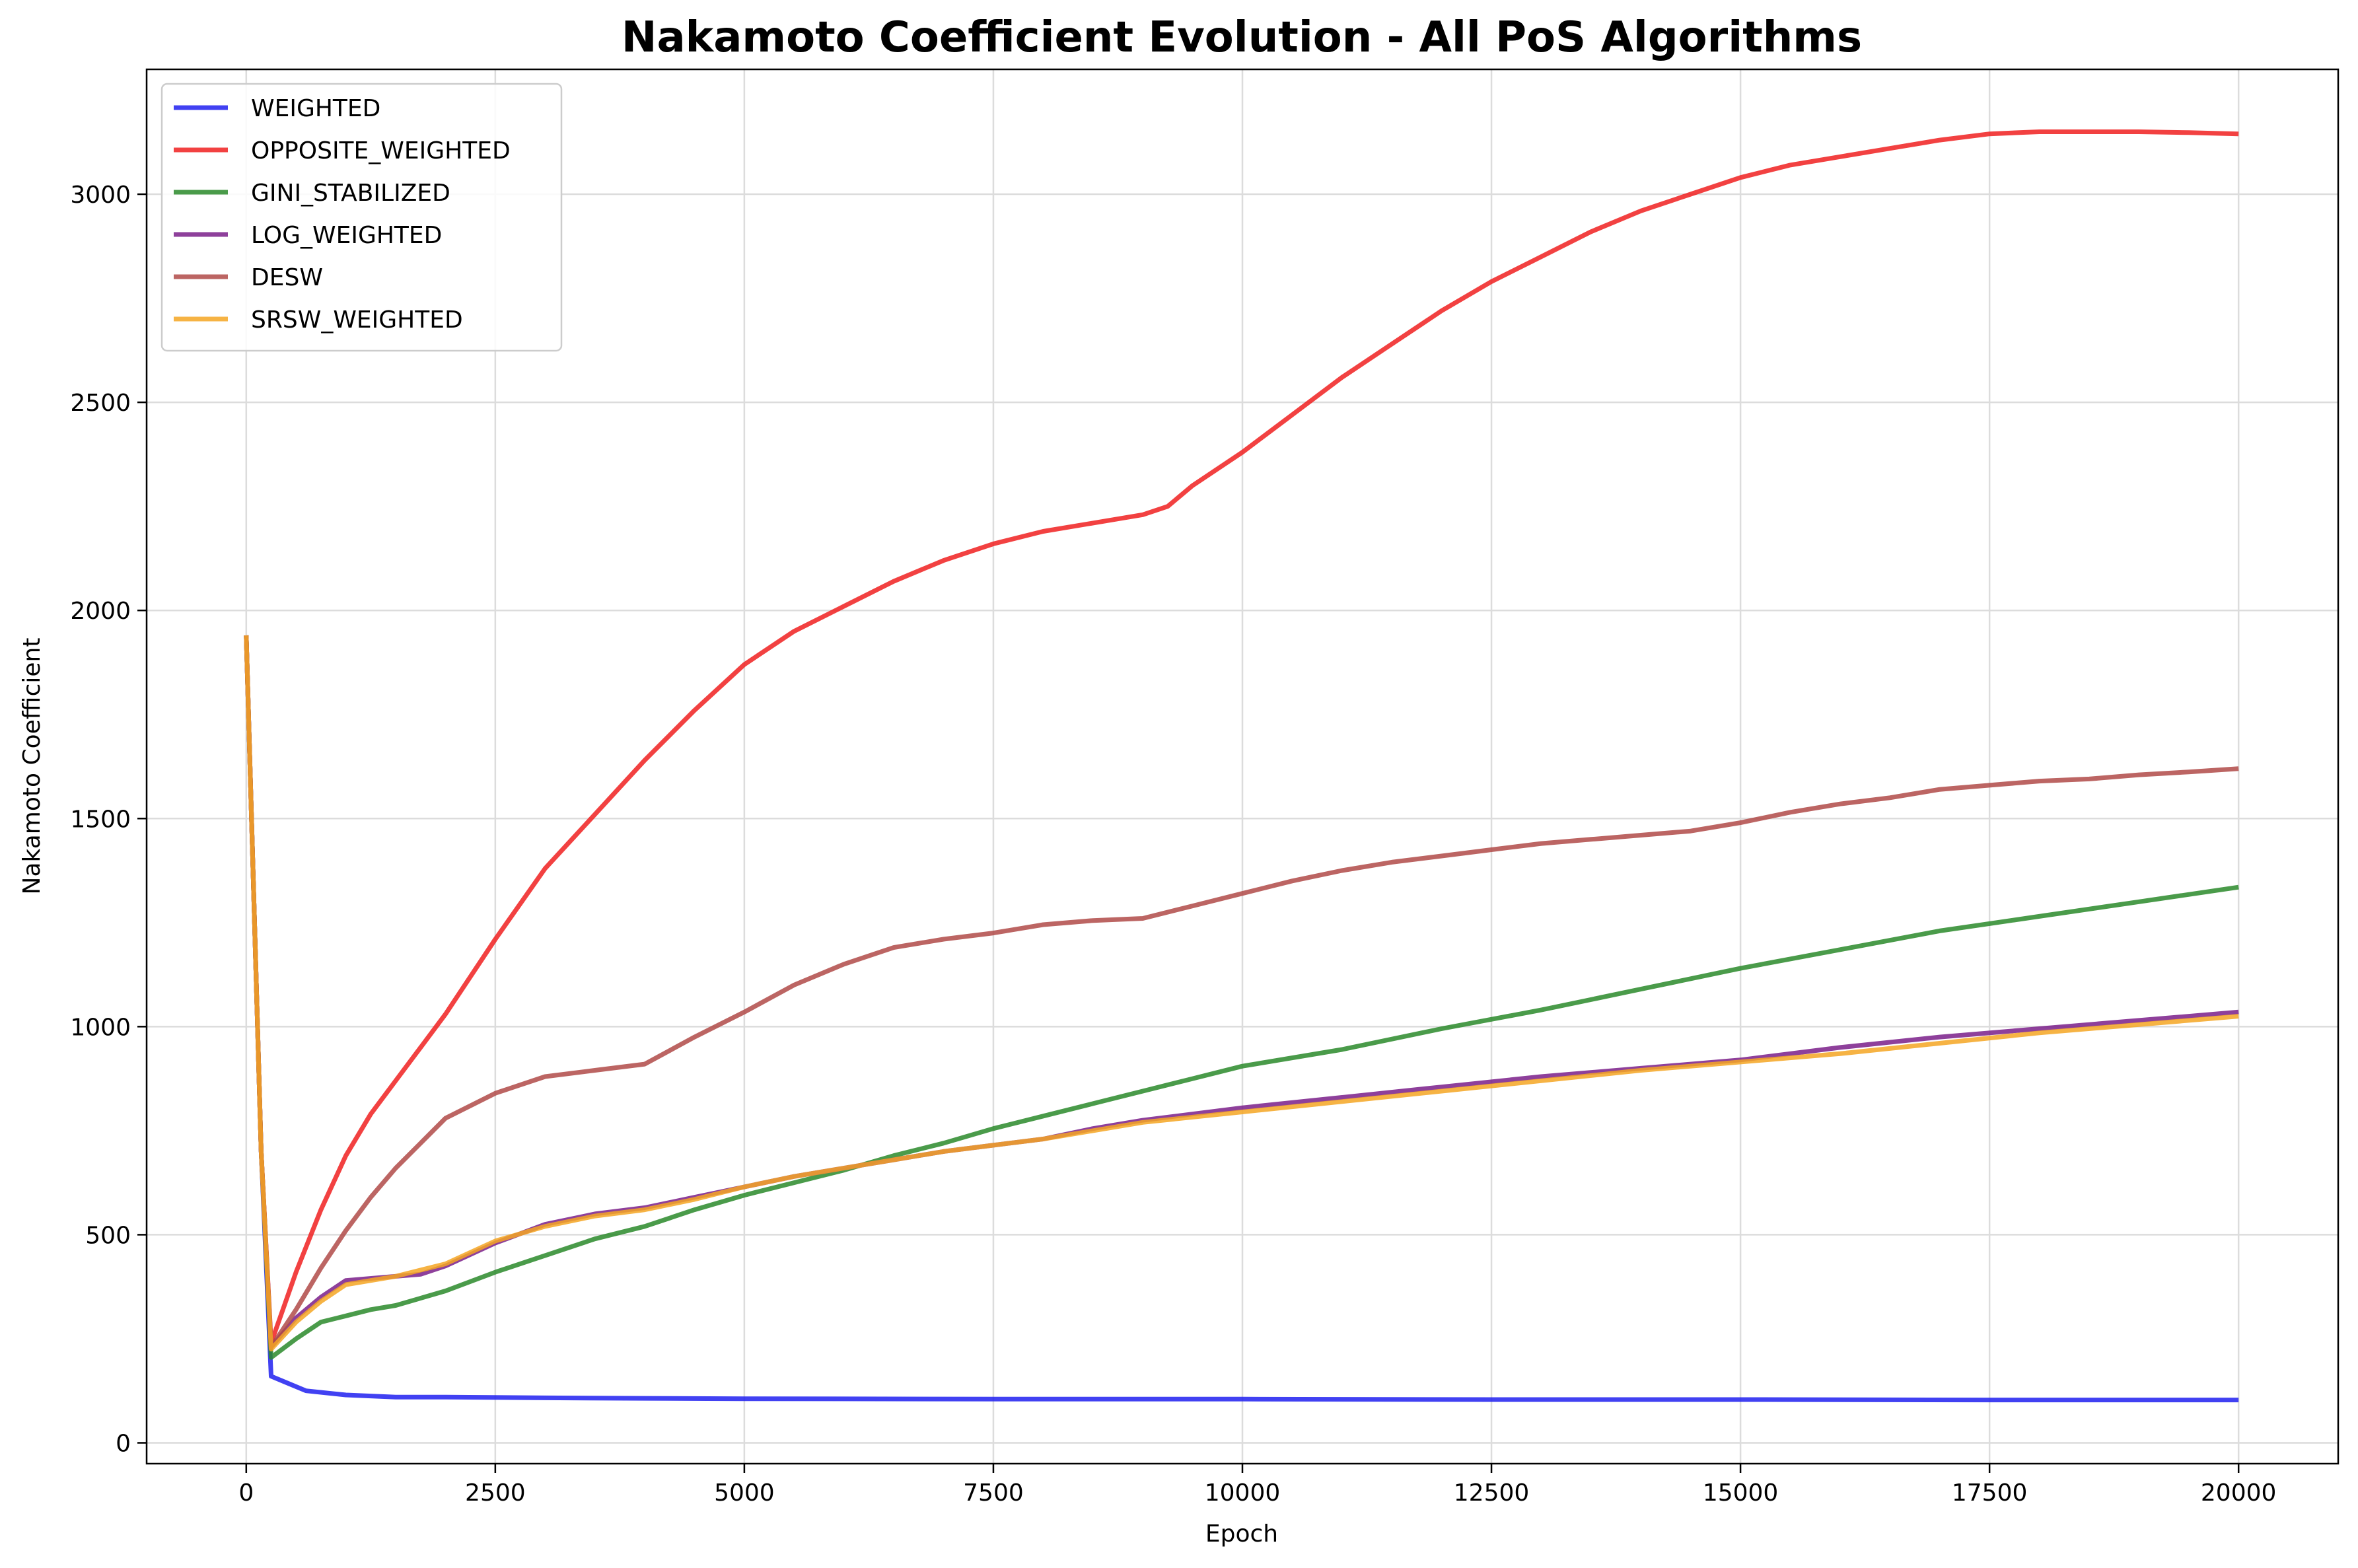 This screenshot has height=1568, width=2358. What do you see at coordinates (32, 766) in the screenshot?
I see `y-axis-label: Nakamoto Coefficient` at bounding box center [32, 766].